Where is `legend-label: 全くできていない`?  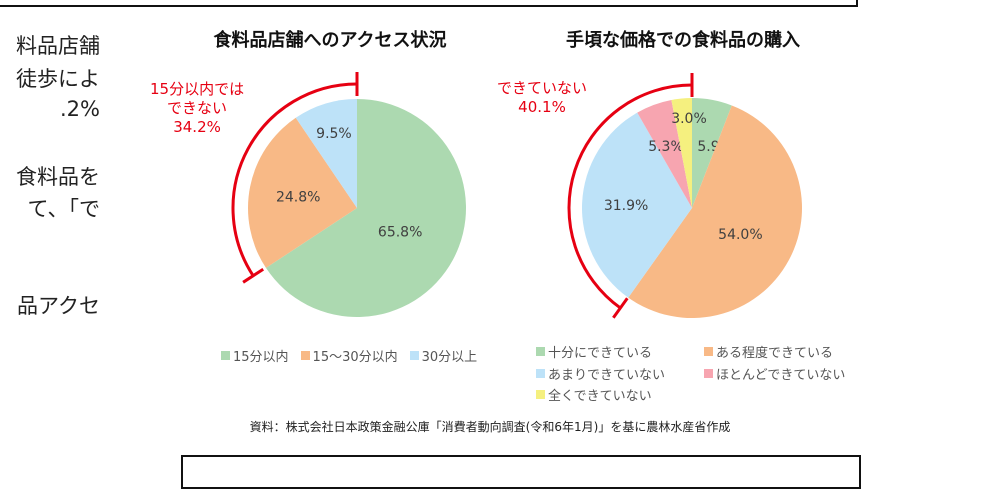 legend-label: 全くできていない is located at coordinates (600, 396).